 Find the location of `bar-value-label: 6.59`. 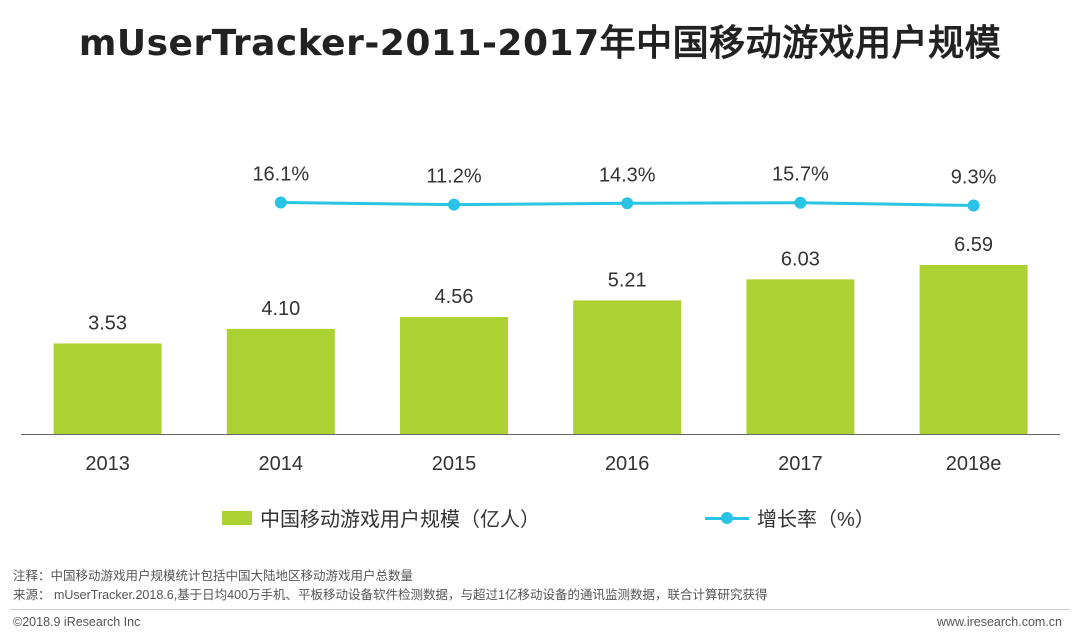

bar-value-label: 6.59 is located at coordinates (973, 245).